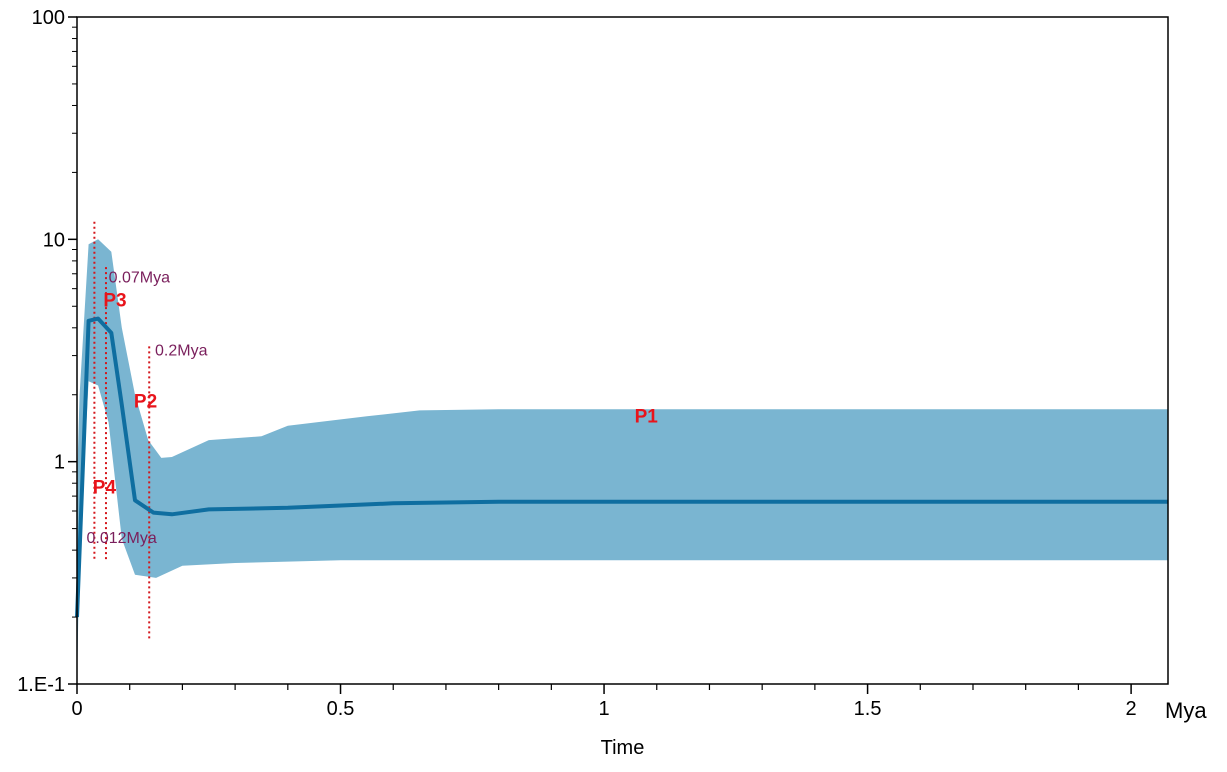 This screenshot has height=772, width=1227. Describe the element at coordinates (41, 685) in the screenshot. I see `y-tick-label: 1.E-1` at that location.